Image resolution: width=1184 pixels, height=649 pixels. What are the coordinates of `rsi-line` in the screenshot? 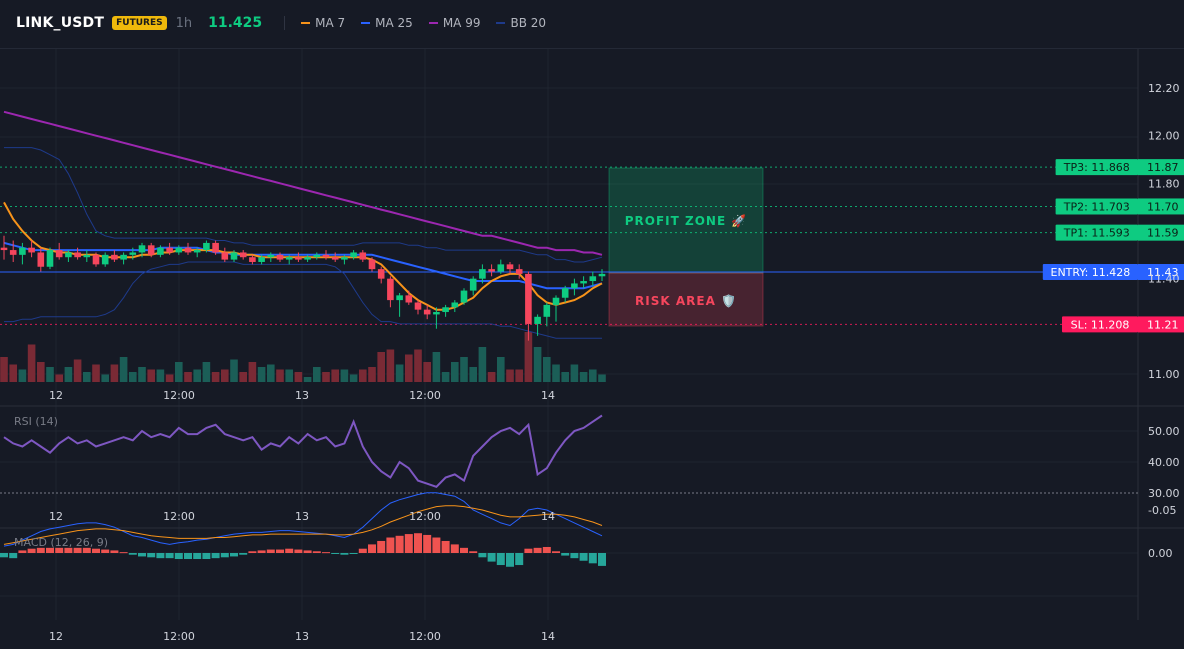 It's located at (303, 451).